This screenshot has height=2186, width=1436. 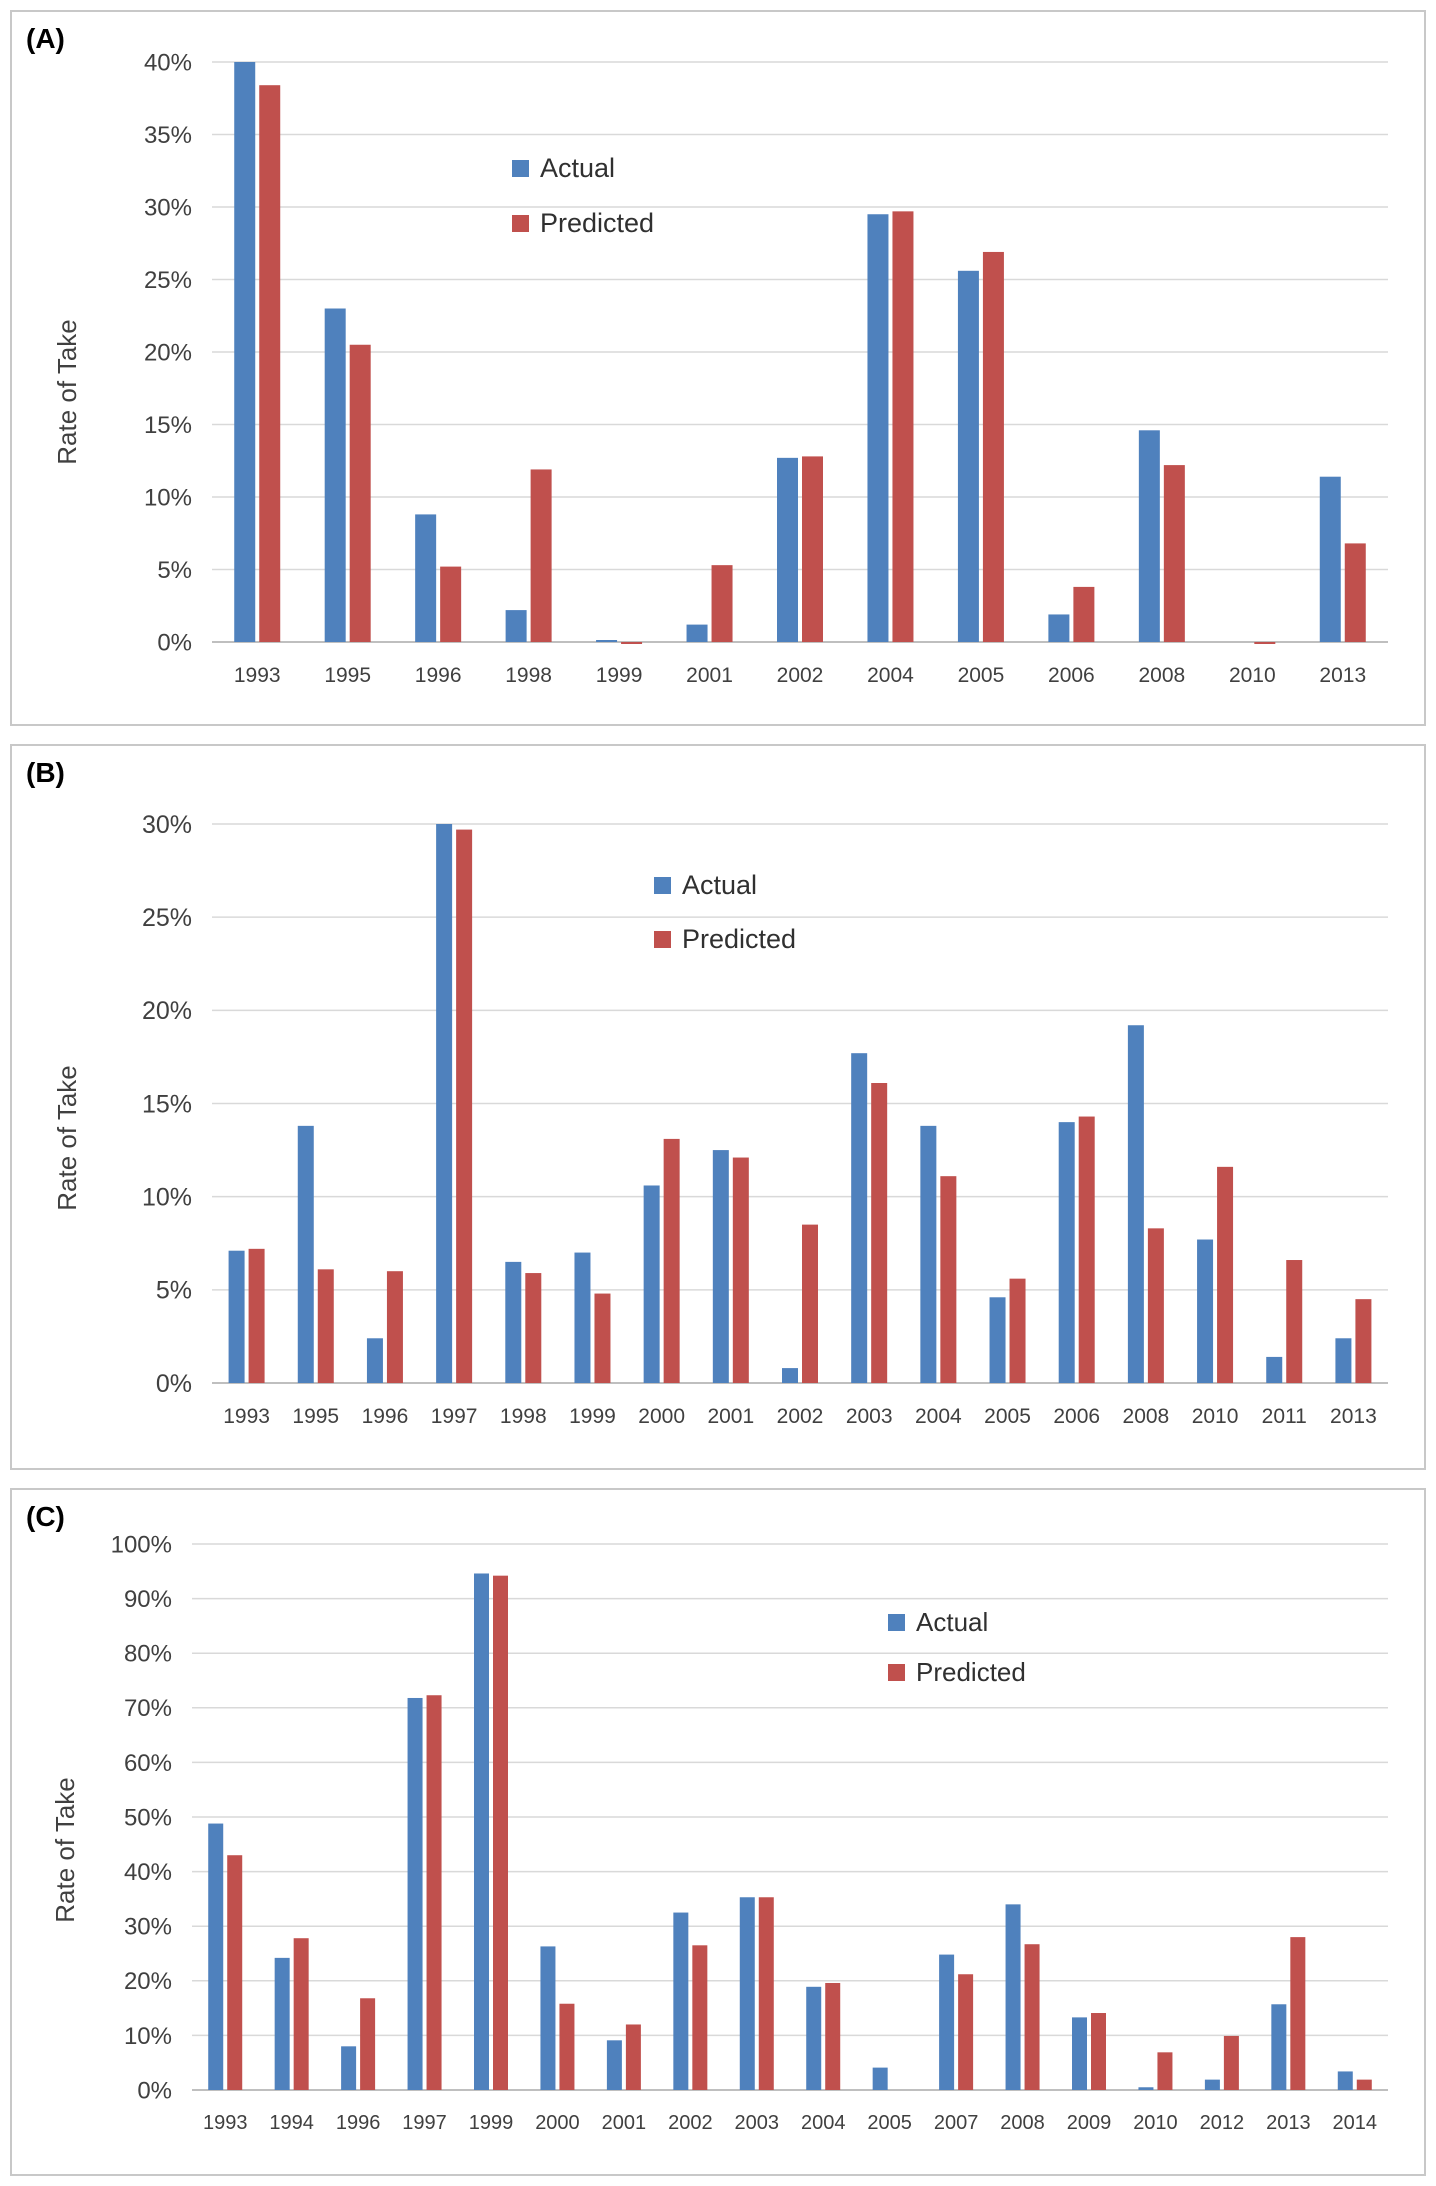 I want to click on bar-actual-1994, so click(x=282, y=2023).